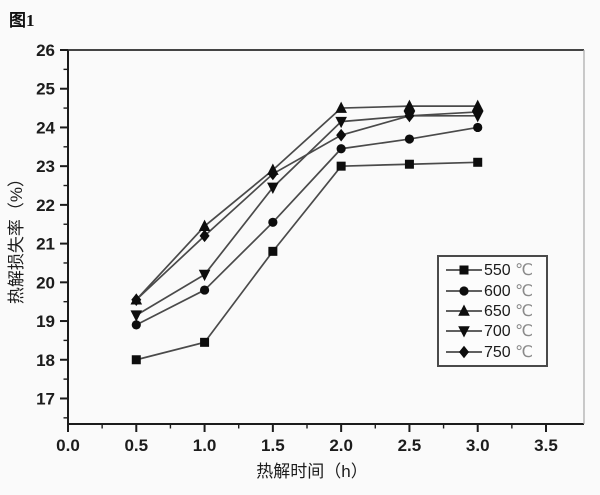 This screenshot has width=600, height=495. I want to click on y-tick-label-24: 24, so click(45, 127).